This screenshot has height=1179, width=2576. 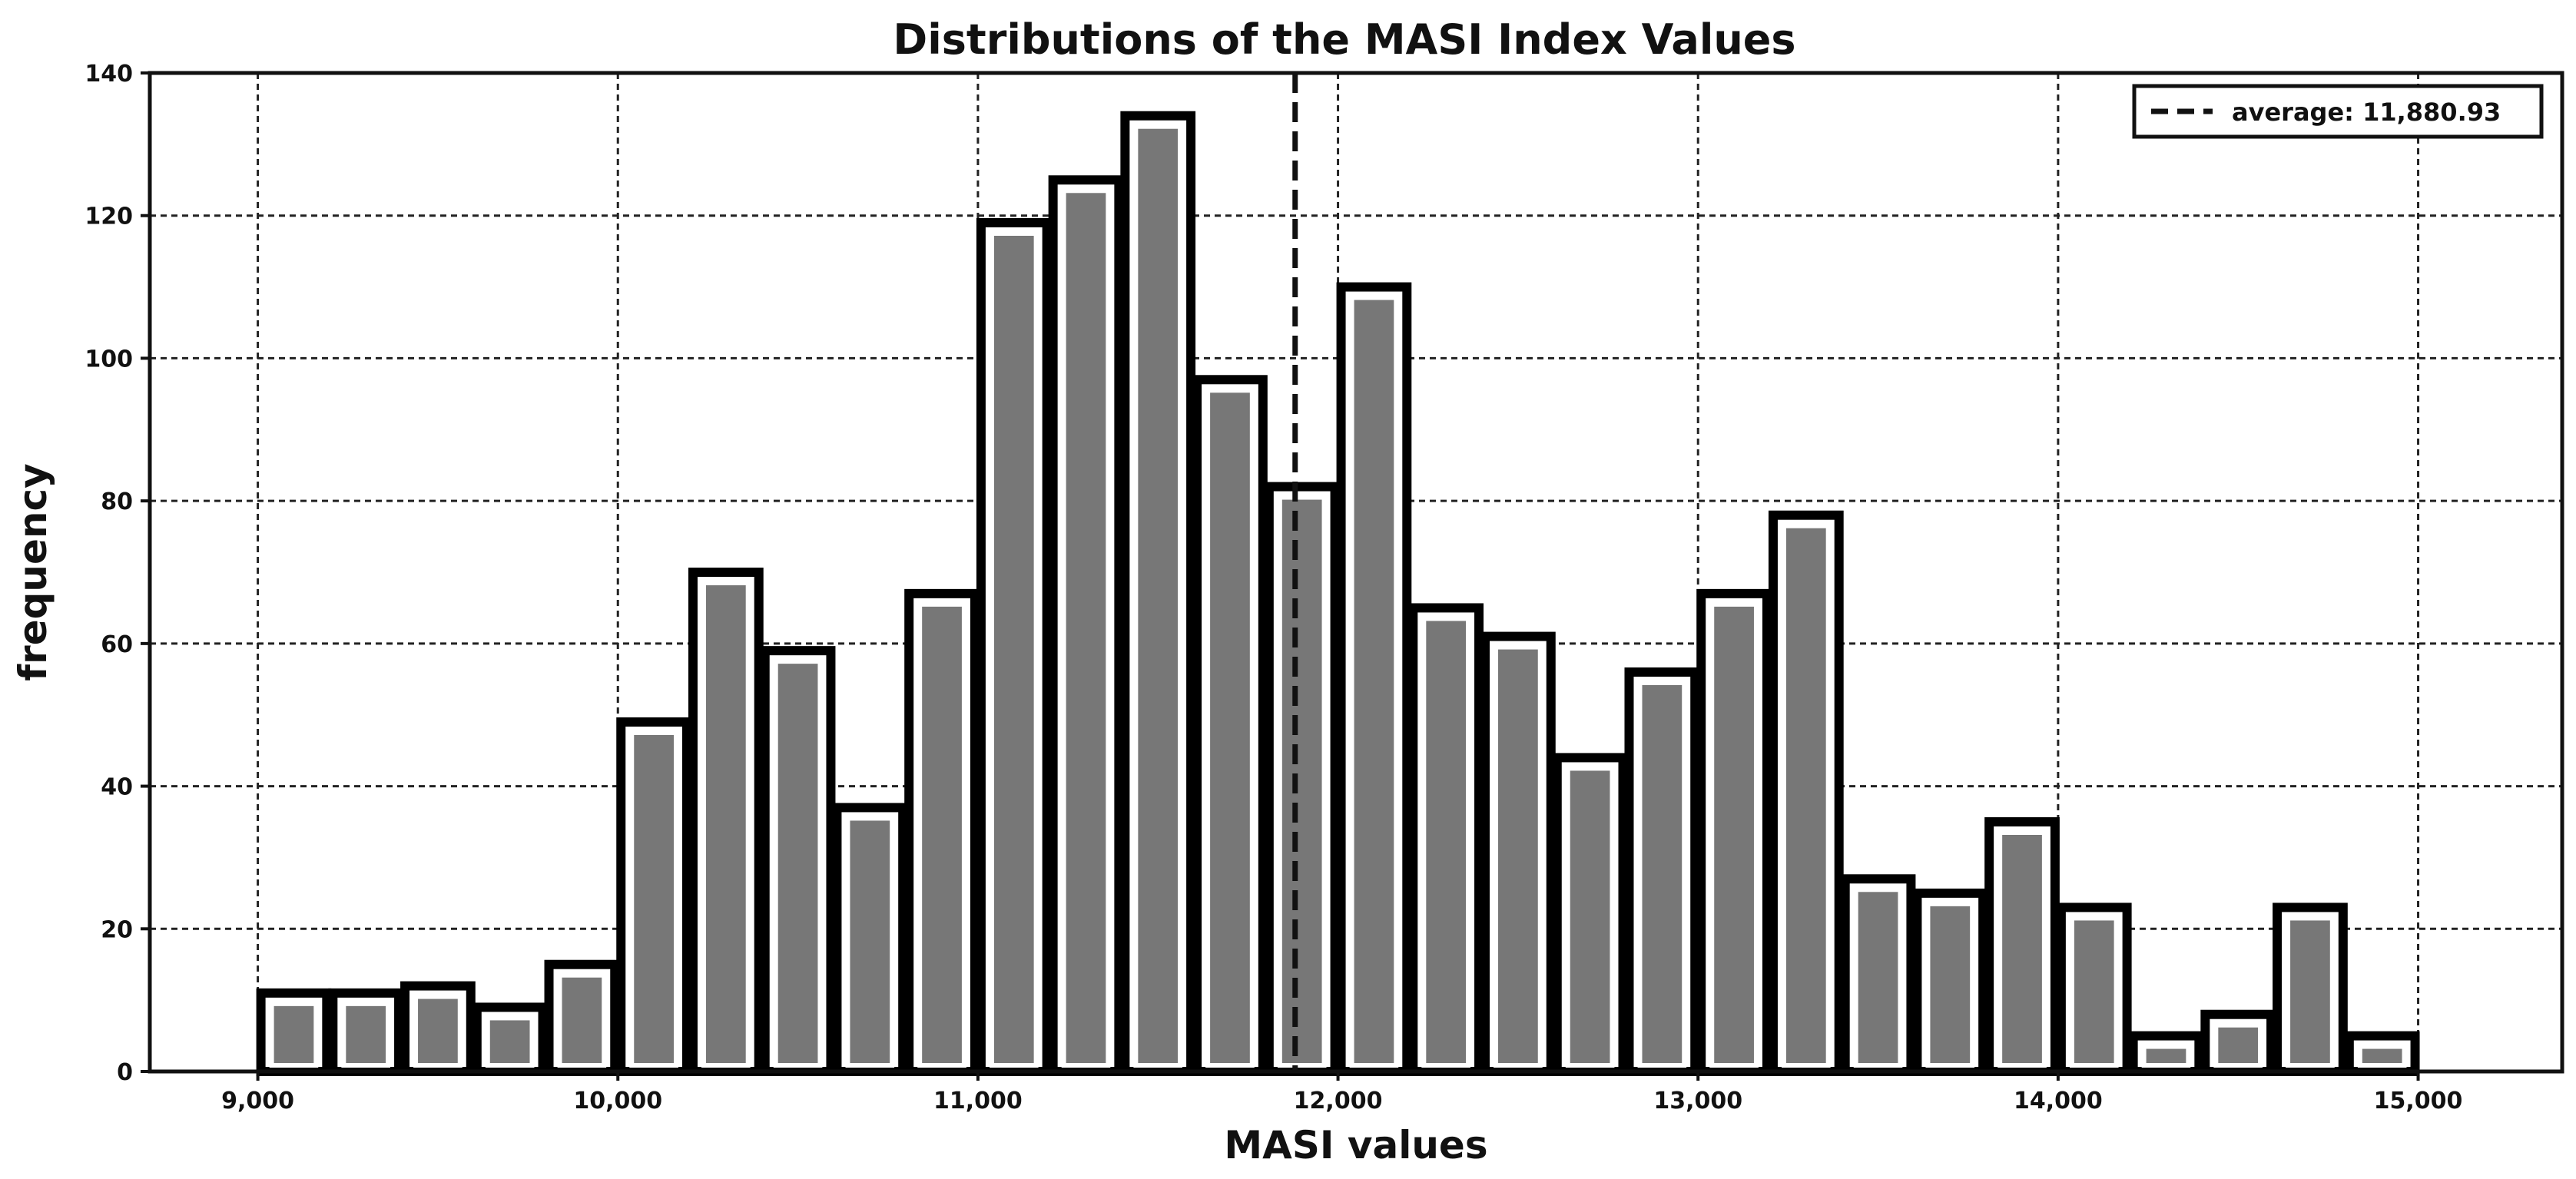 What do you see at coordinates (117, 644) in the screenshot?
I see `y-tick-label: 60` at bounding box center [117, 644].